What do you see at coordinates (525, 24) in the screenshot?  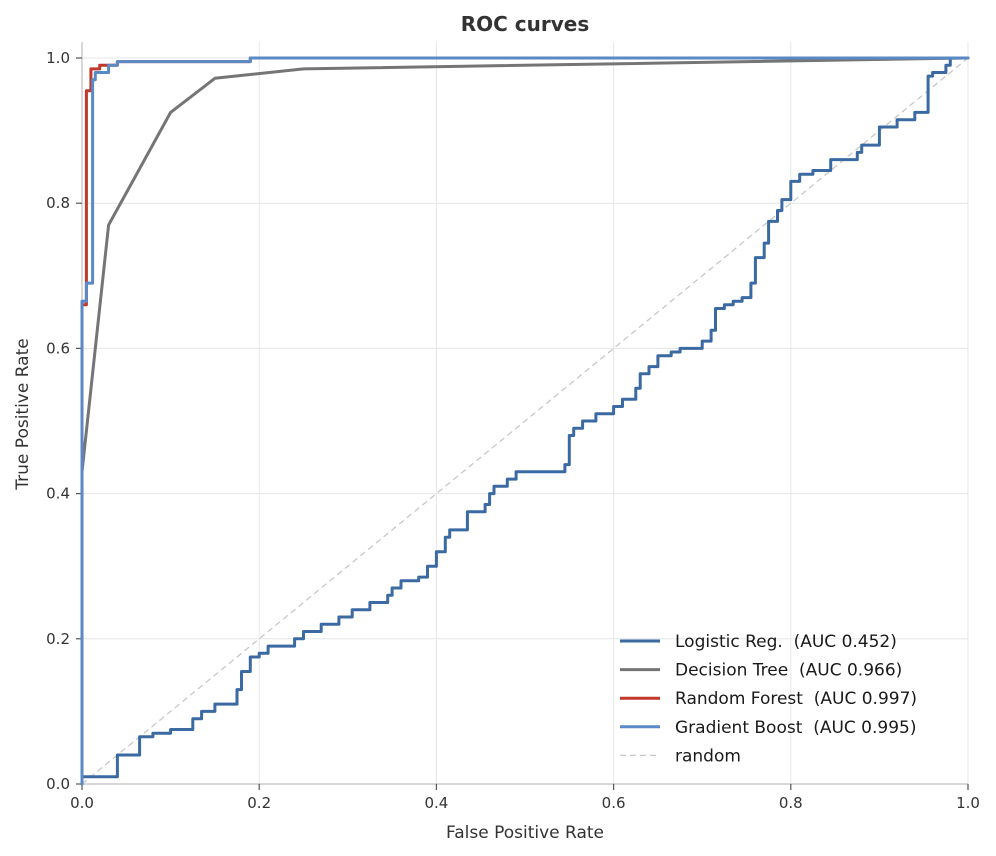 I see `chart-title: ROC curves` at bounding box center [525, 24].